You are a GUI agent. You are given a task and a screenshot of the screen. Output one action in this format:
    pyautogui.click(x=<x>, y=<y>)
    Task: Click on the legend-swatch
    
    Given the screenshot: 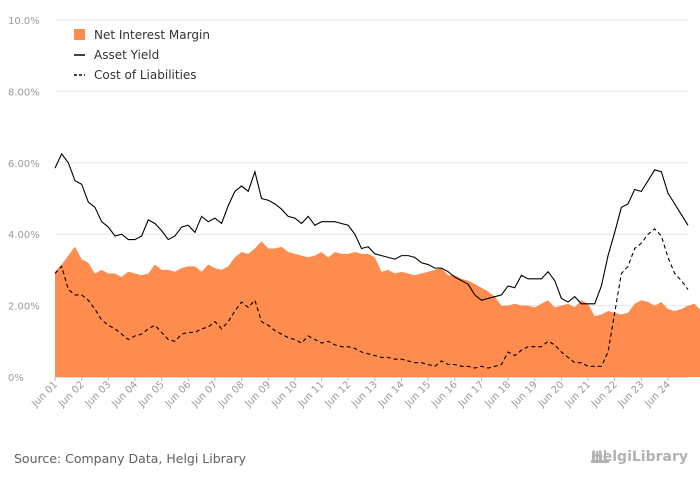 What is the action you would take?
    pyautogui.click(x=79, y=34)
    